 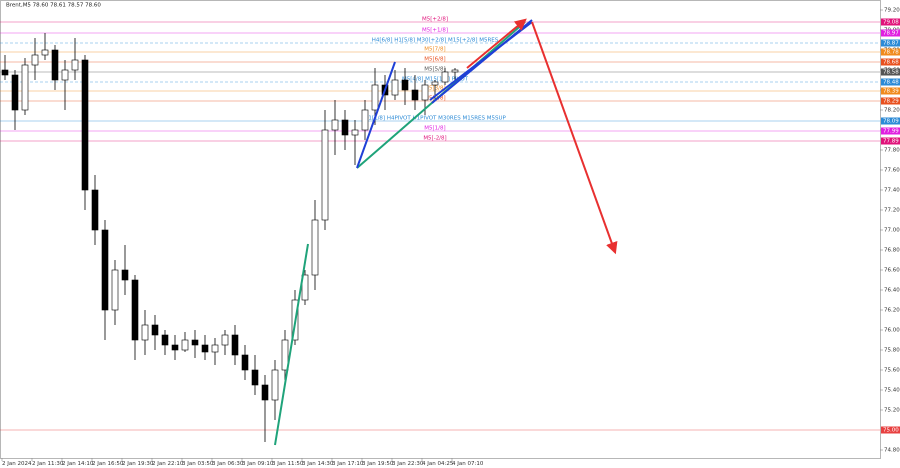 What do you see at coordinates (288, 464) in the screenshot?
I see `x-tick-label: 3 Jan 11:50` at bounding box center [288, 464].